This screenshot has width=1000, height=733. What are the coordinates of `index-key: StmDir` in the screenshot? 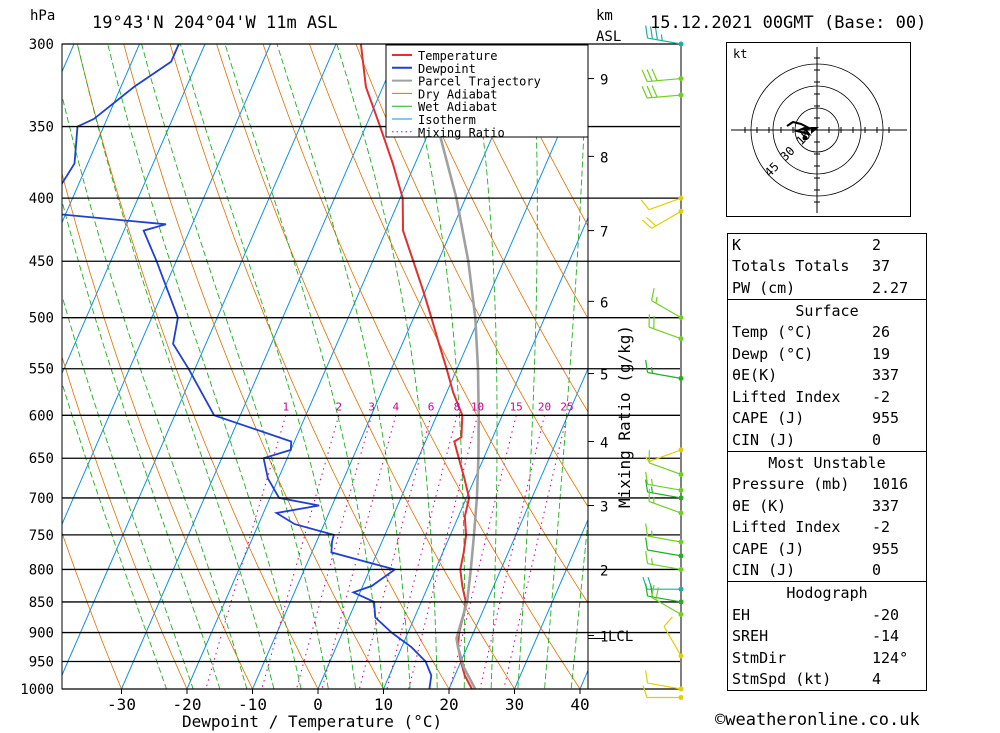 It's located at (759, 657).